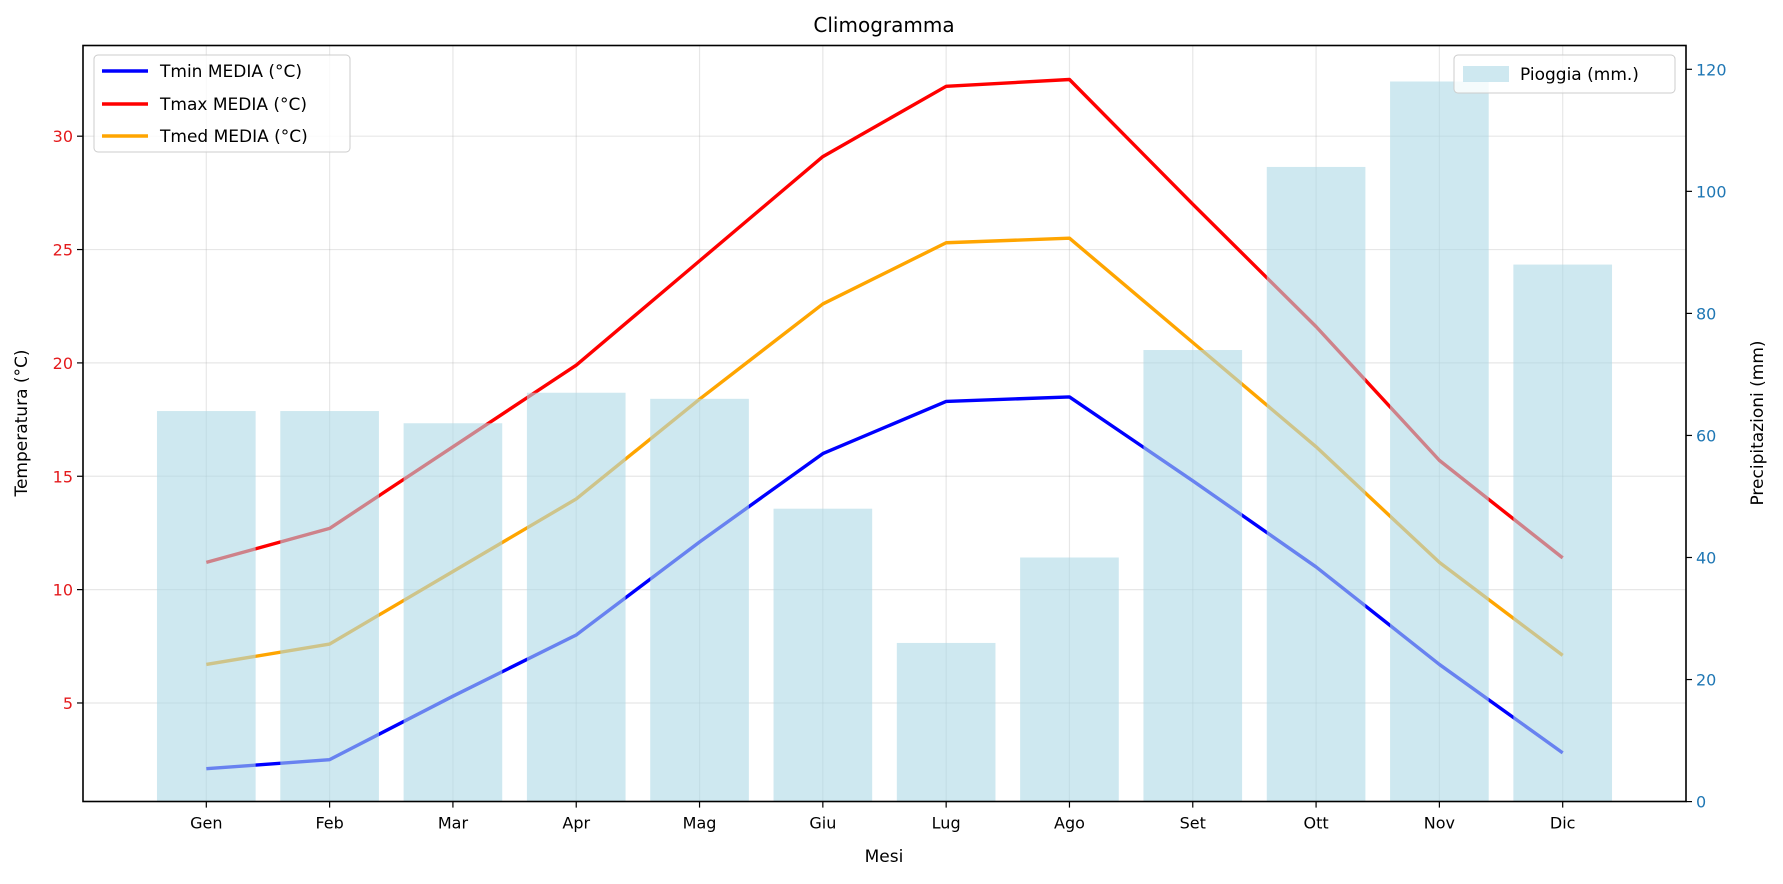 This screenshot has width=1783, height=884. Describe the element at coordinates (233, 105) in the screenshot. I see `legend-label-tmax: Tmax MEDIA (°C)` at that location.